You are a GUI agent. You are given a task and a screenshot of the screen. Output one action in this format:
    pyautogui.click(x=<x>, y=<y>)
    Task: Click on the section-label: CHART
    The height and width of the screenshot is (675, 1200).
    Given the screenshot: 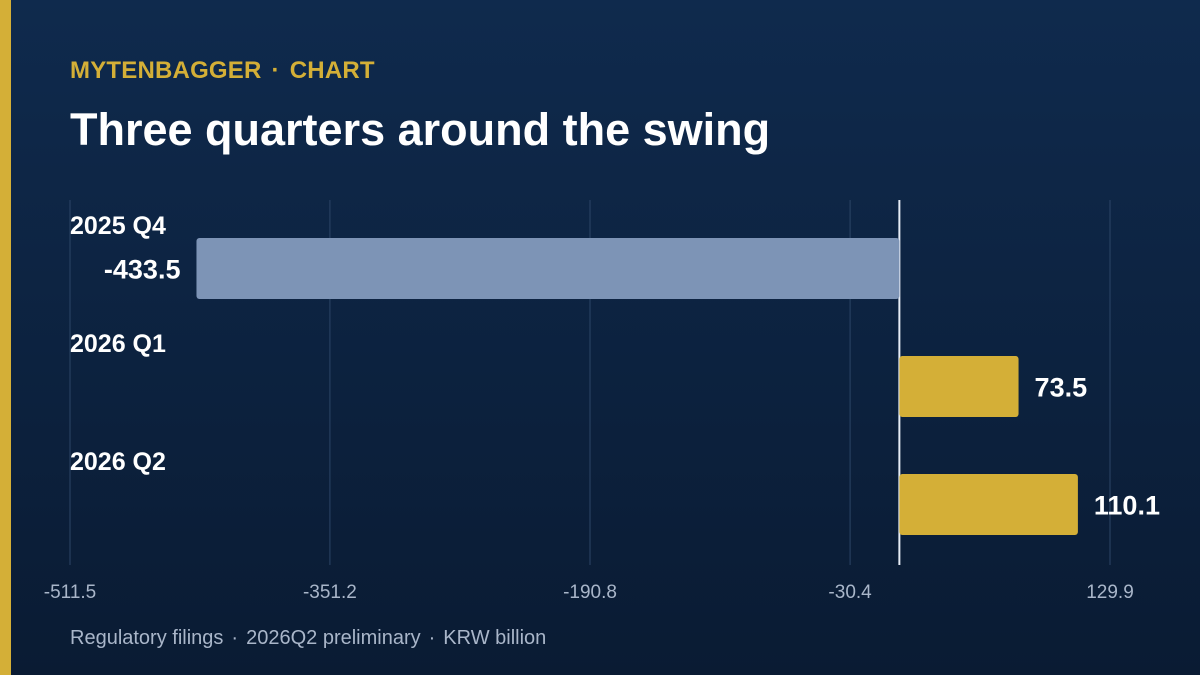 What is the action you would take?
    pyautogui.click(x=332, y=70)
    